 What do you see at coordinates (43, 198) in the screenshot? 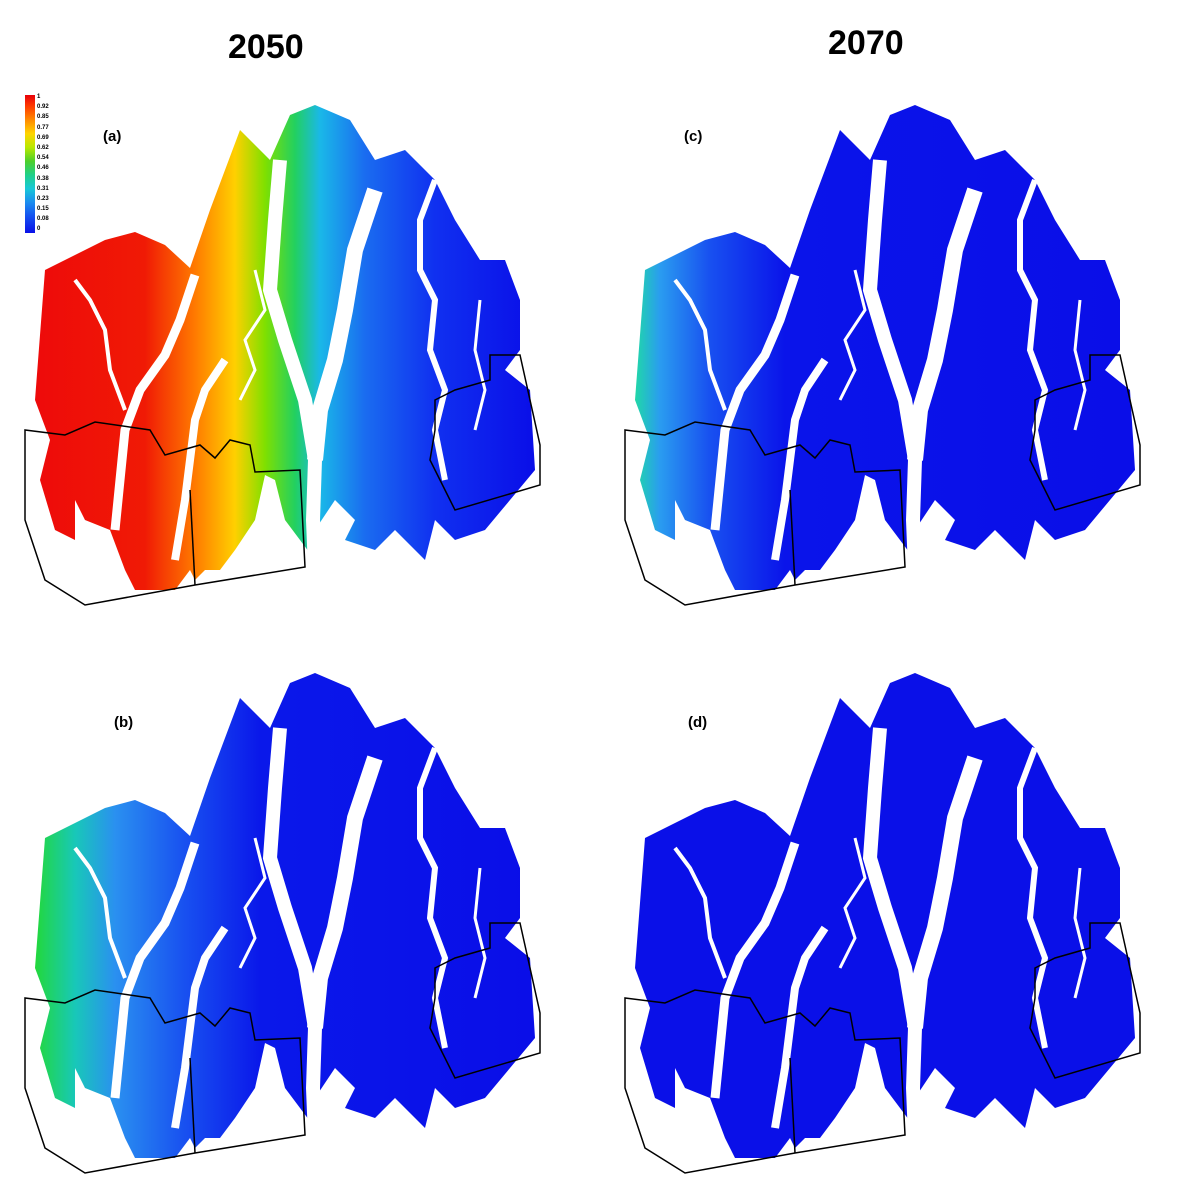
I see `legend-tick: 0.23` at bounding box center [43, 198].